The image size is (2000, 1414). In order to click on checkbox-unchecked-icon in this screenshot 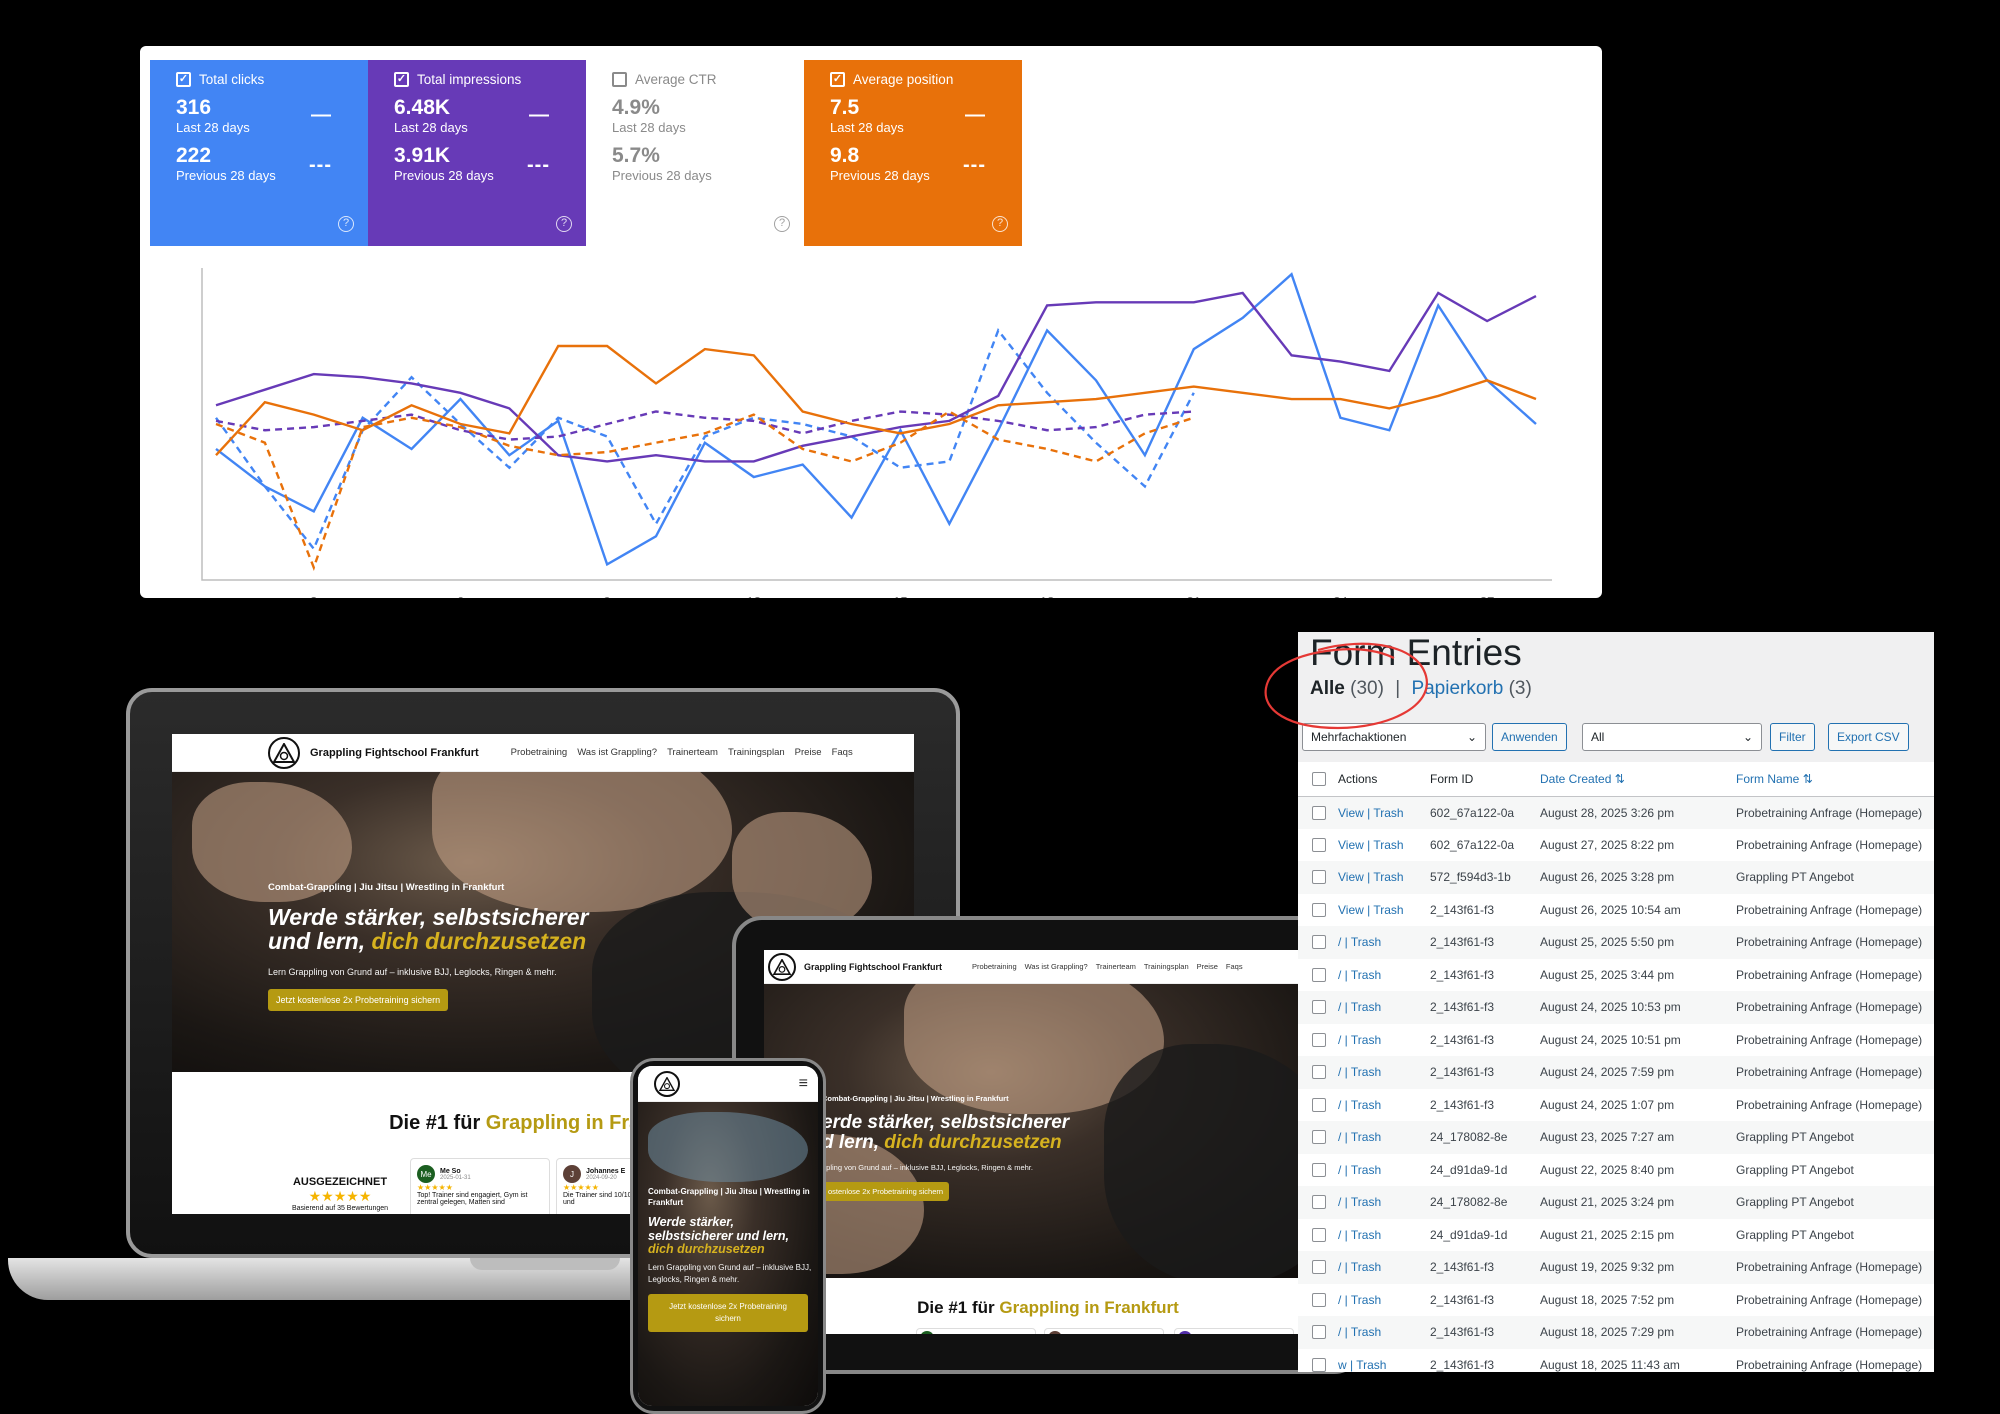, I will do `click(619, 79)`.